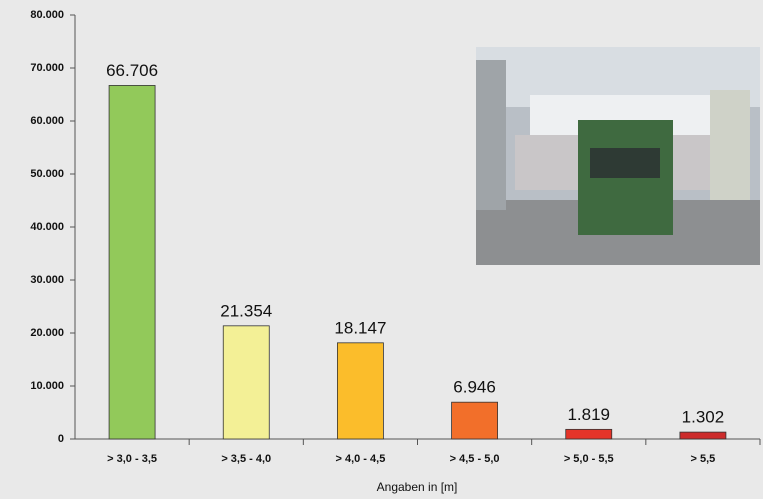 This screenshot has height=499, width=763. What do you see at coordinates (703, 417) in the screenshot?
I see `value-label: 1.302` at bounding box center [703, 417].